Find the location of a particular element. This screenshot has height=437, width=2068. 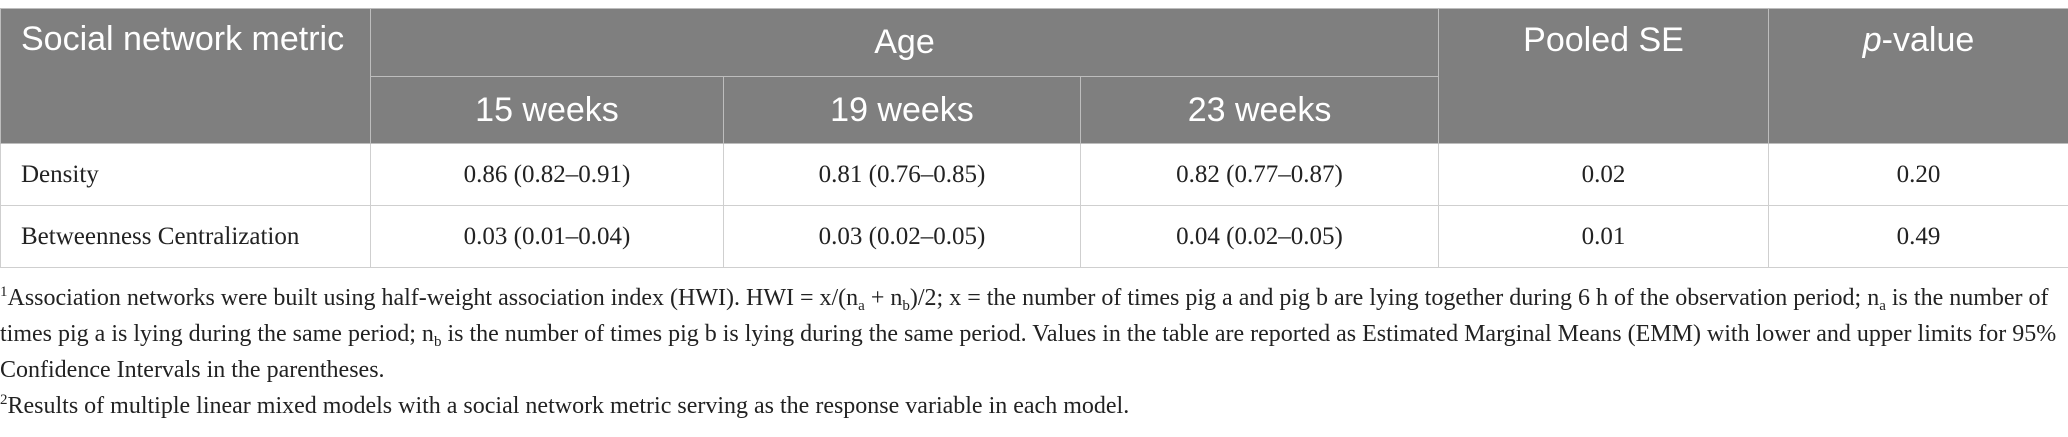

cell-betweenness-se: 0.01 is located at coordinates (1604, 236).